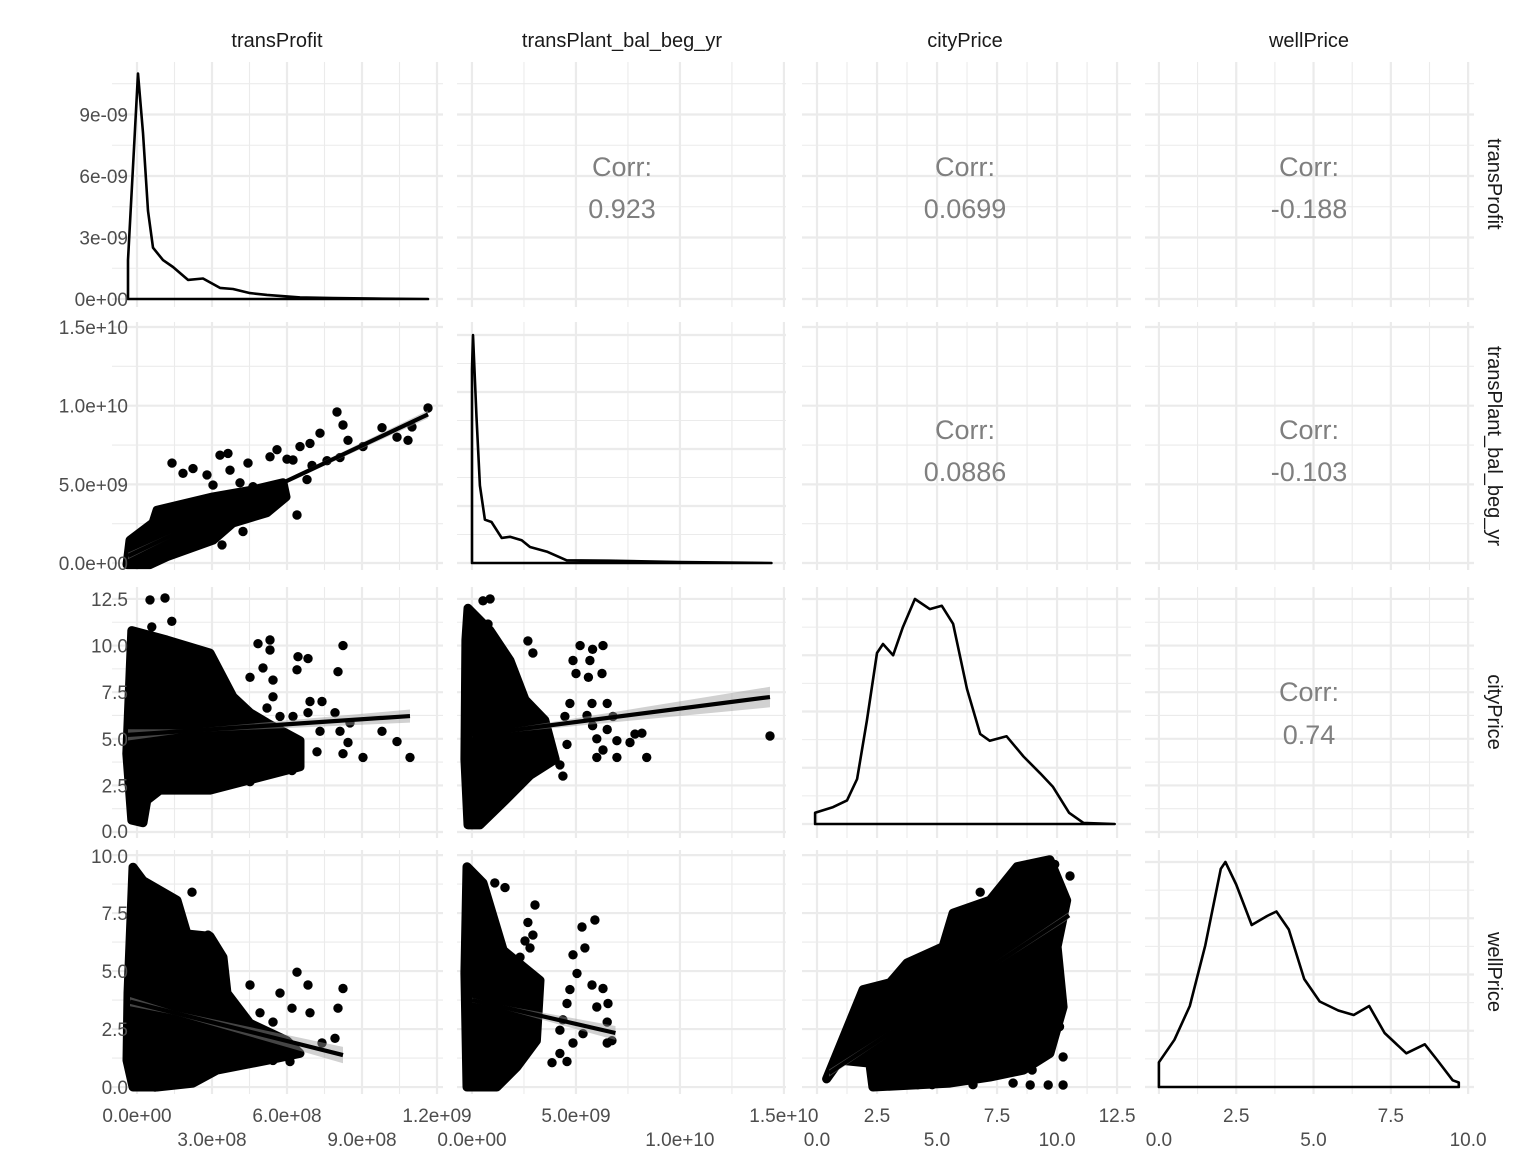 The height and width of the screenshot is (1152, 1536). Describe the element at coordinates (436, 1116) in the screenshot. I see `x-tick-label: 1.2e+09` at that location.